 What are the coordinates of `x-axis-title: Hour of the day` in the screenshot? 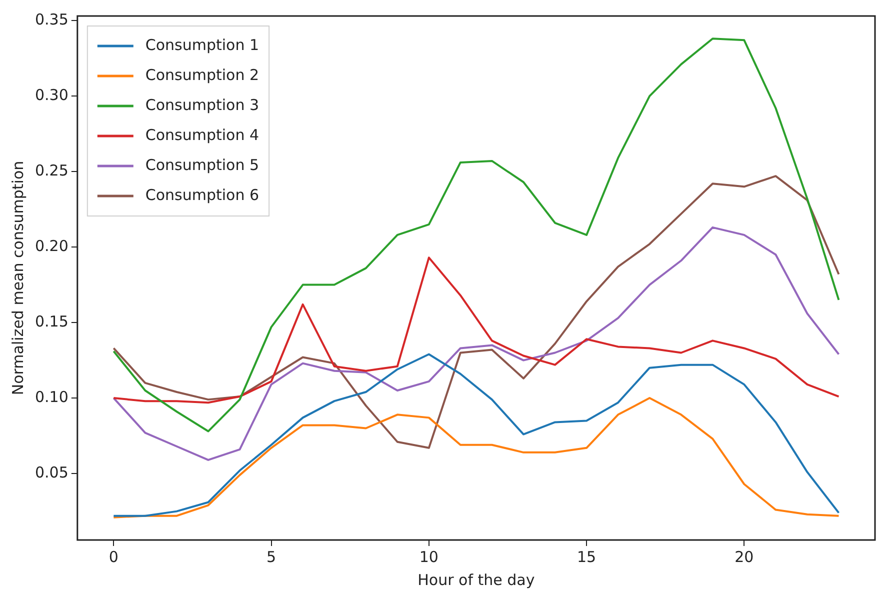 It's located at (476, 579).